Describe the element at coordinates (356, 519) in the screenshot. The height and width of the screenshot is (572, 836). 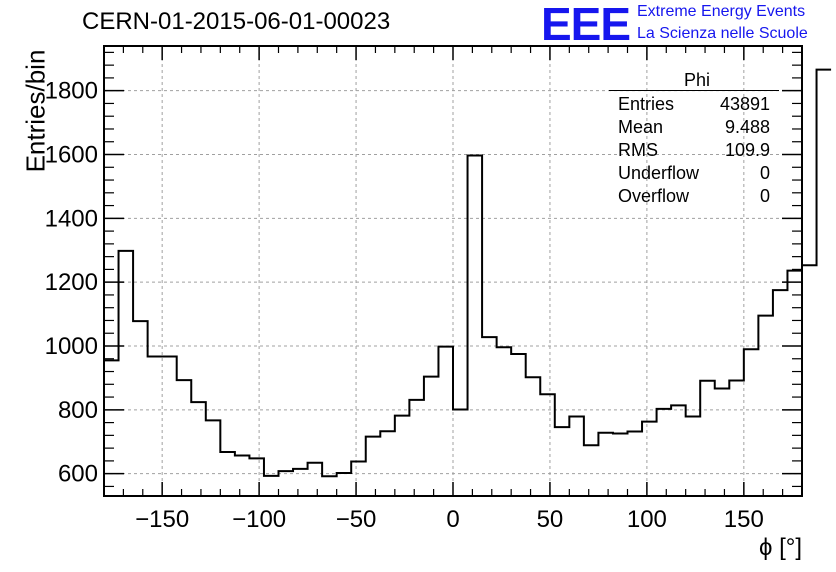
I see `x-tick-label: −50` at that location.